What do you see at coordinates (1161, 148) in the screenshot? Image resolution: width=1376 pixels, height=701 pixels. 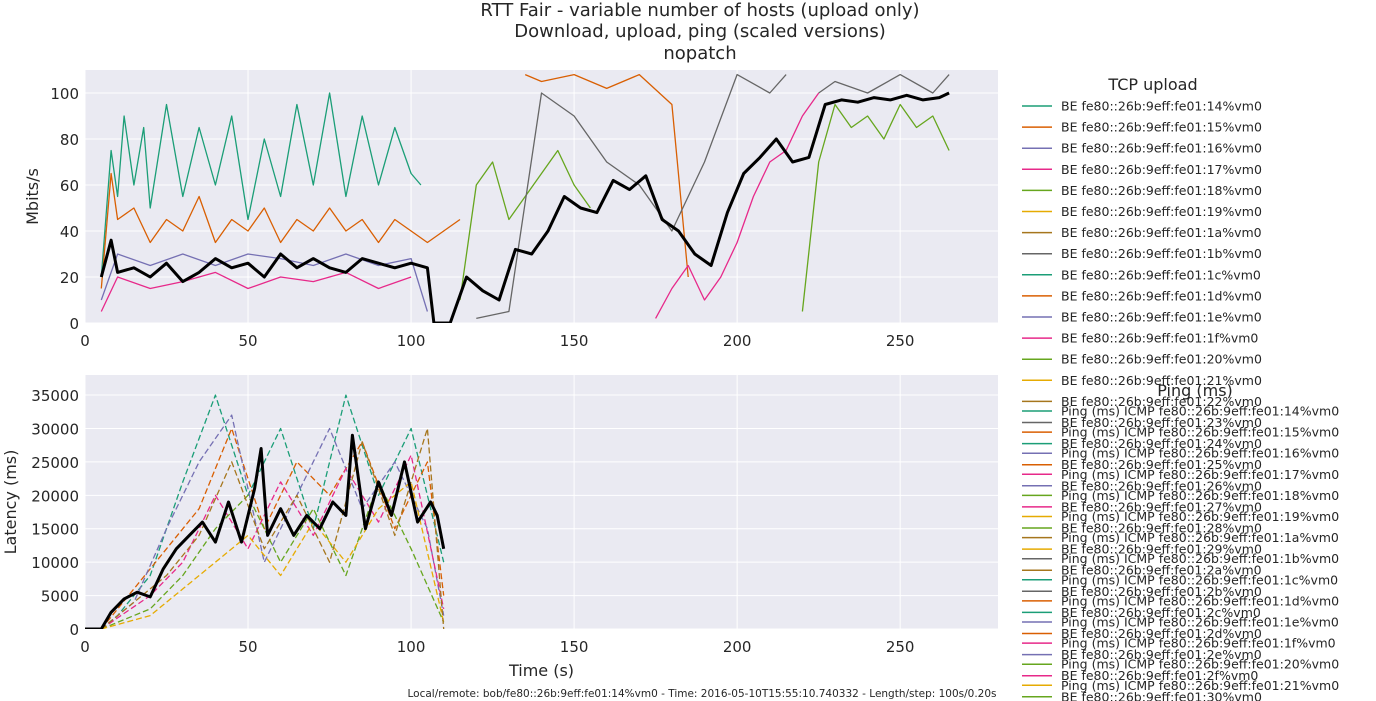 I see `legend-entry: BE fe80::26b:9eff:fe01:16%vm0` at bounding box center [1161, 148].